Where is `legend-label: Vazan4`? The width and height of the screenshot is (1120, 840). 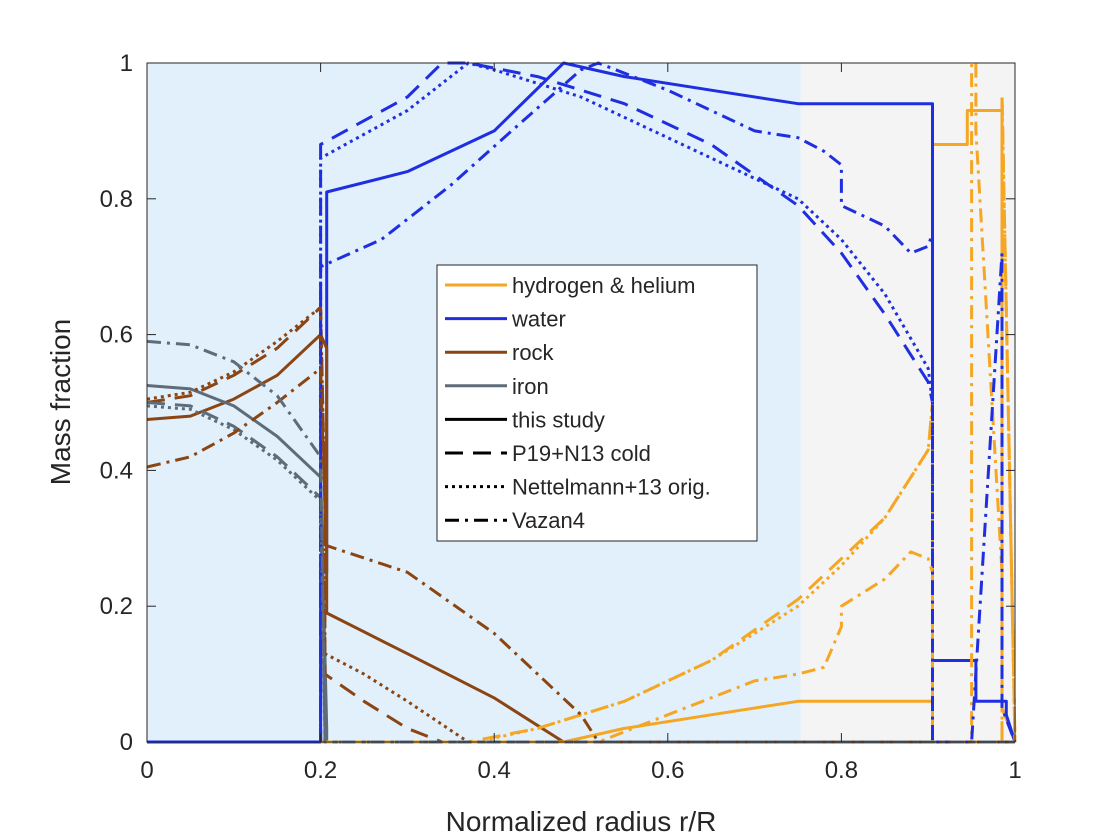 legend-label: Vazan4 is located at coordinates (548, 520).